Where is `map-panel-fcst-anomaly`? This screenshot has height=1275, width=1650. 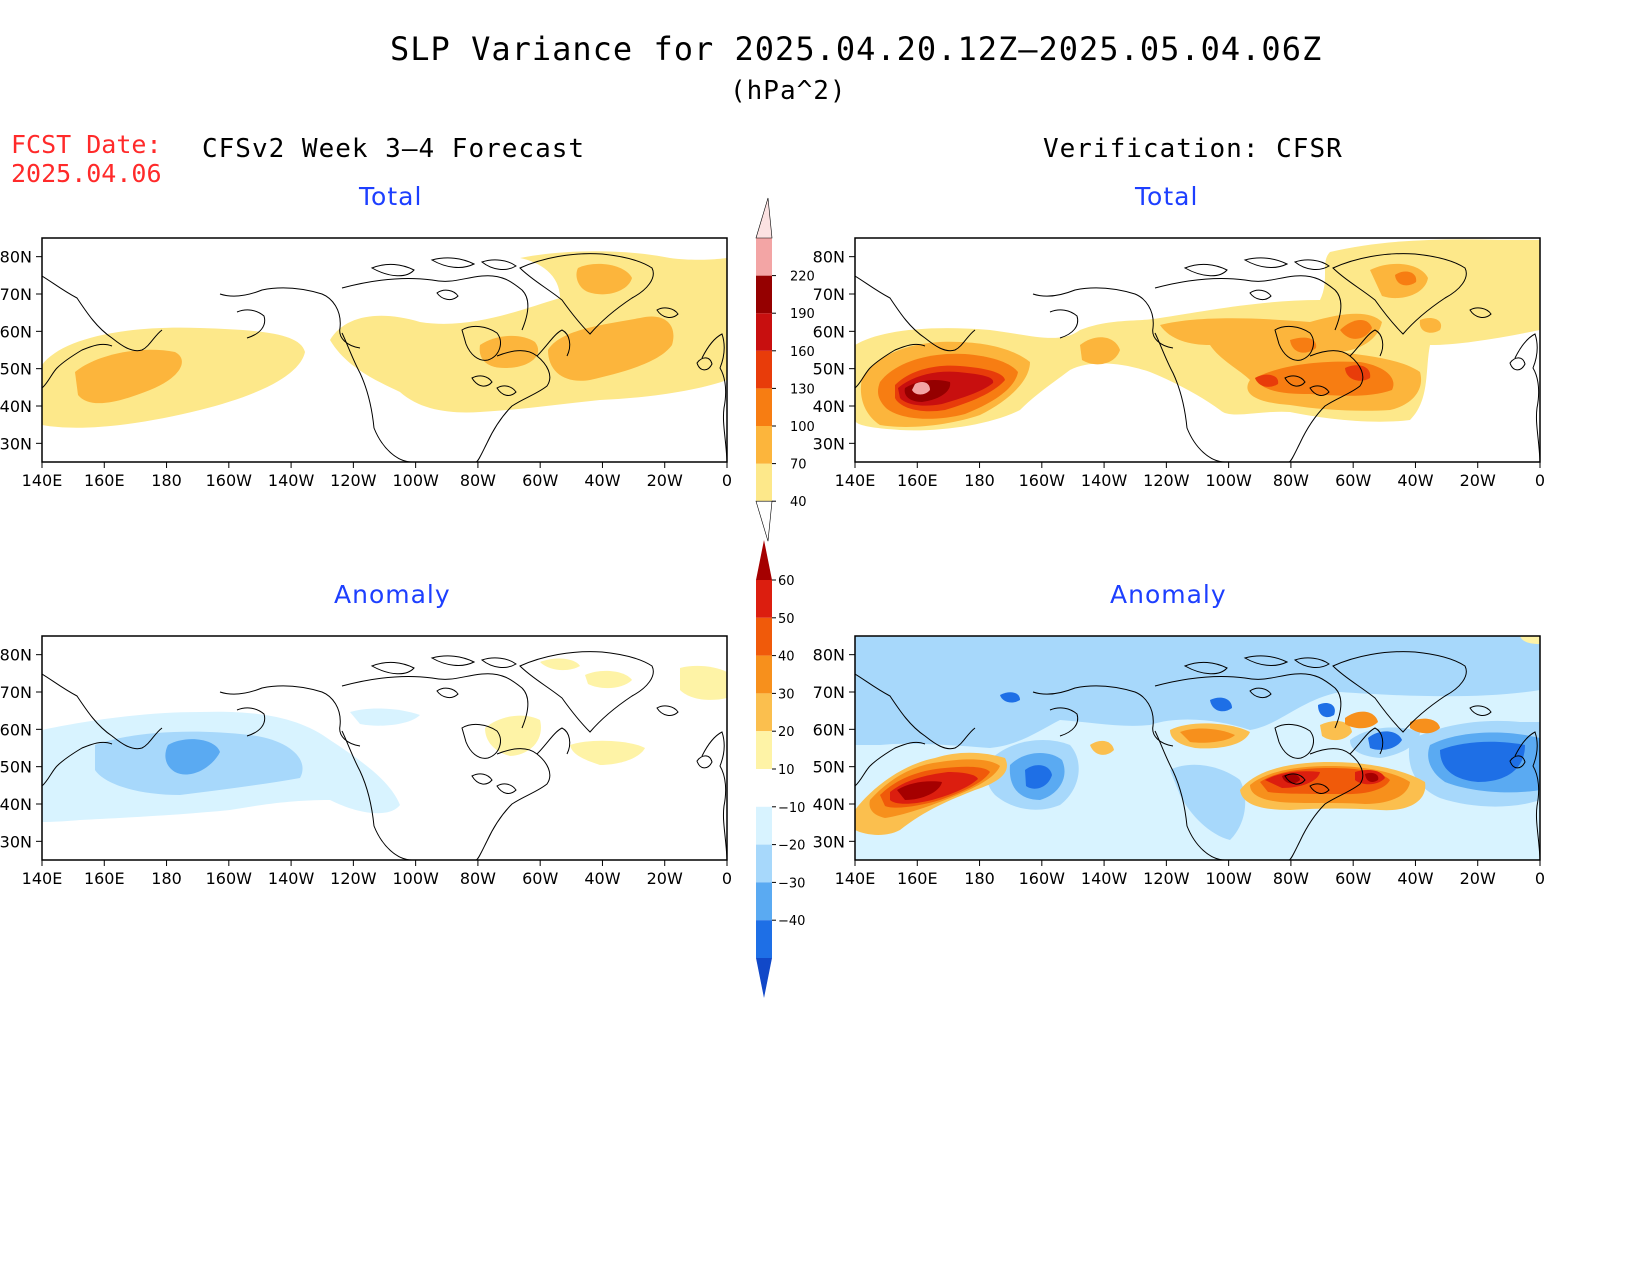
map-panel-fcst-anomaly is located at coordinates (384, 748).